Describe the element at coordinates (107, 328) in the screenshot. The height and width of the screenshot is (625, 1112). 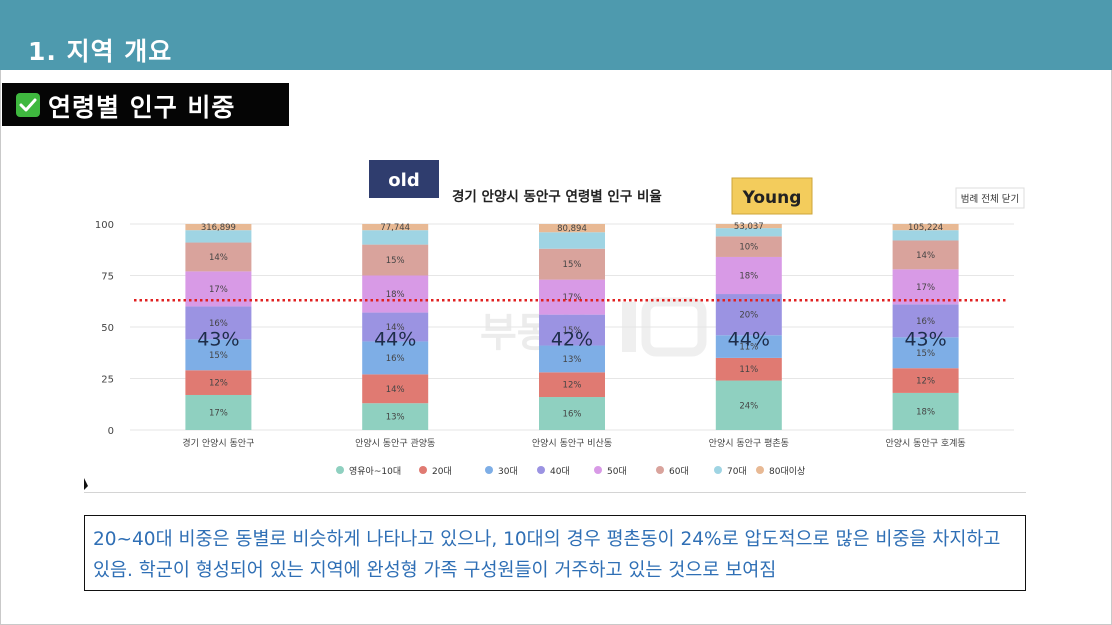
I see `y-tick-label: 50` at that location.